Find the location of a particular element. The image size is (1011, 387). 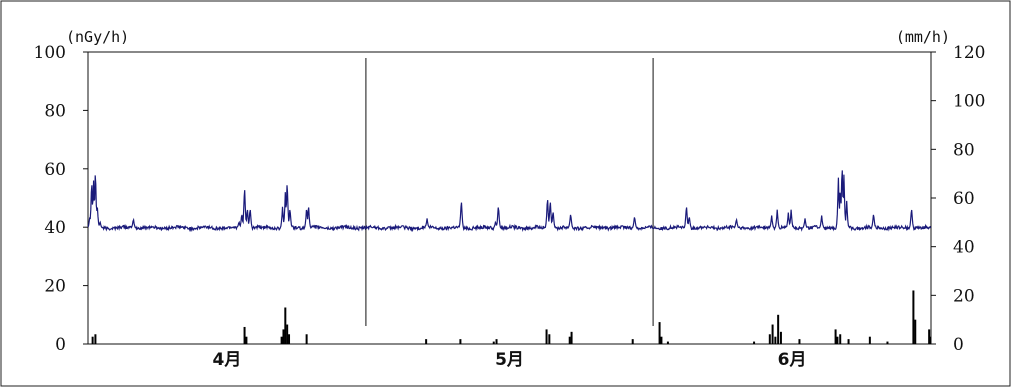

dose-rate-series is located at coordinates (509, 201).